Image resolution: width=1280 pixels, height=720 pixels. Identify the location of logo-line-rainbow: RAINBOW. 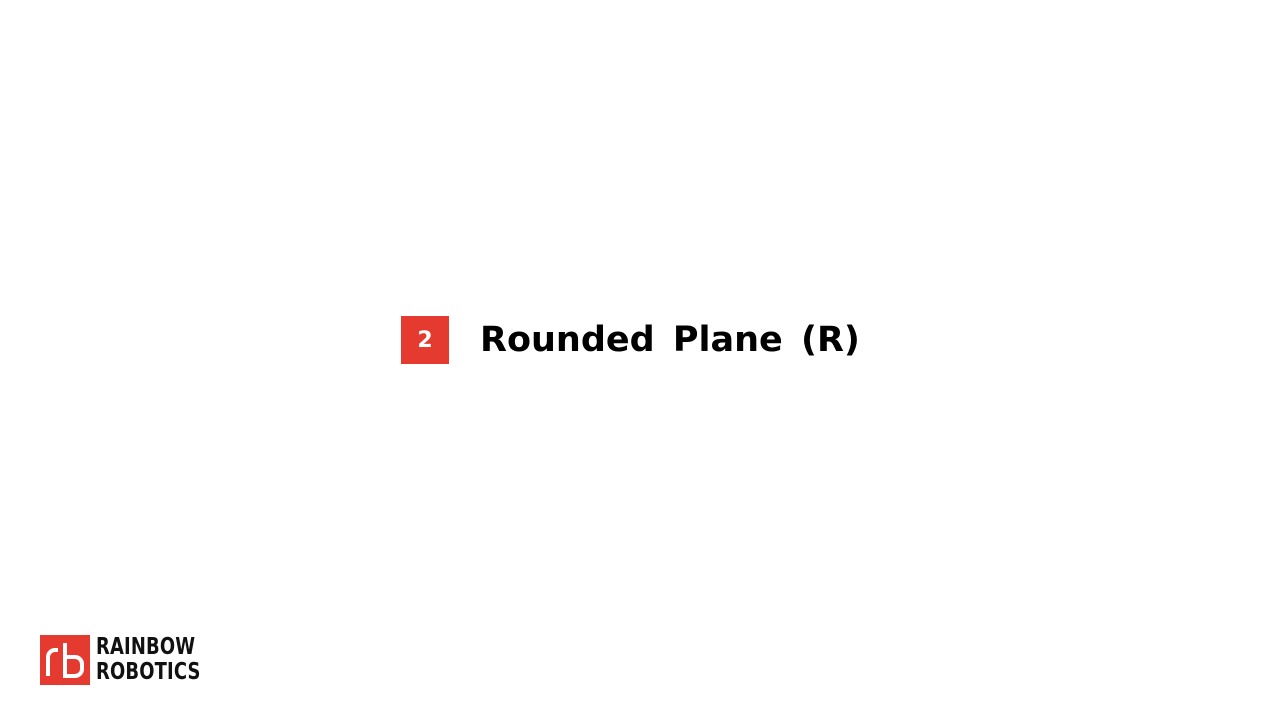
(146, 647).